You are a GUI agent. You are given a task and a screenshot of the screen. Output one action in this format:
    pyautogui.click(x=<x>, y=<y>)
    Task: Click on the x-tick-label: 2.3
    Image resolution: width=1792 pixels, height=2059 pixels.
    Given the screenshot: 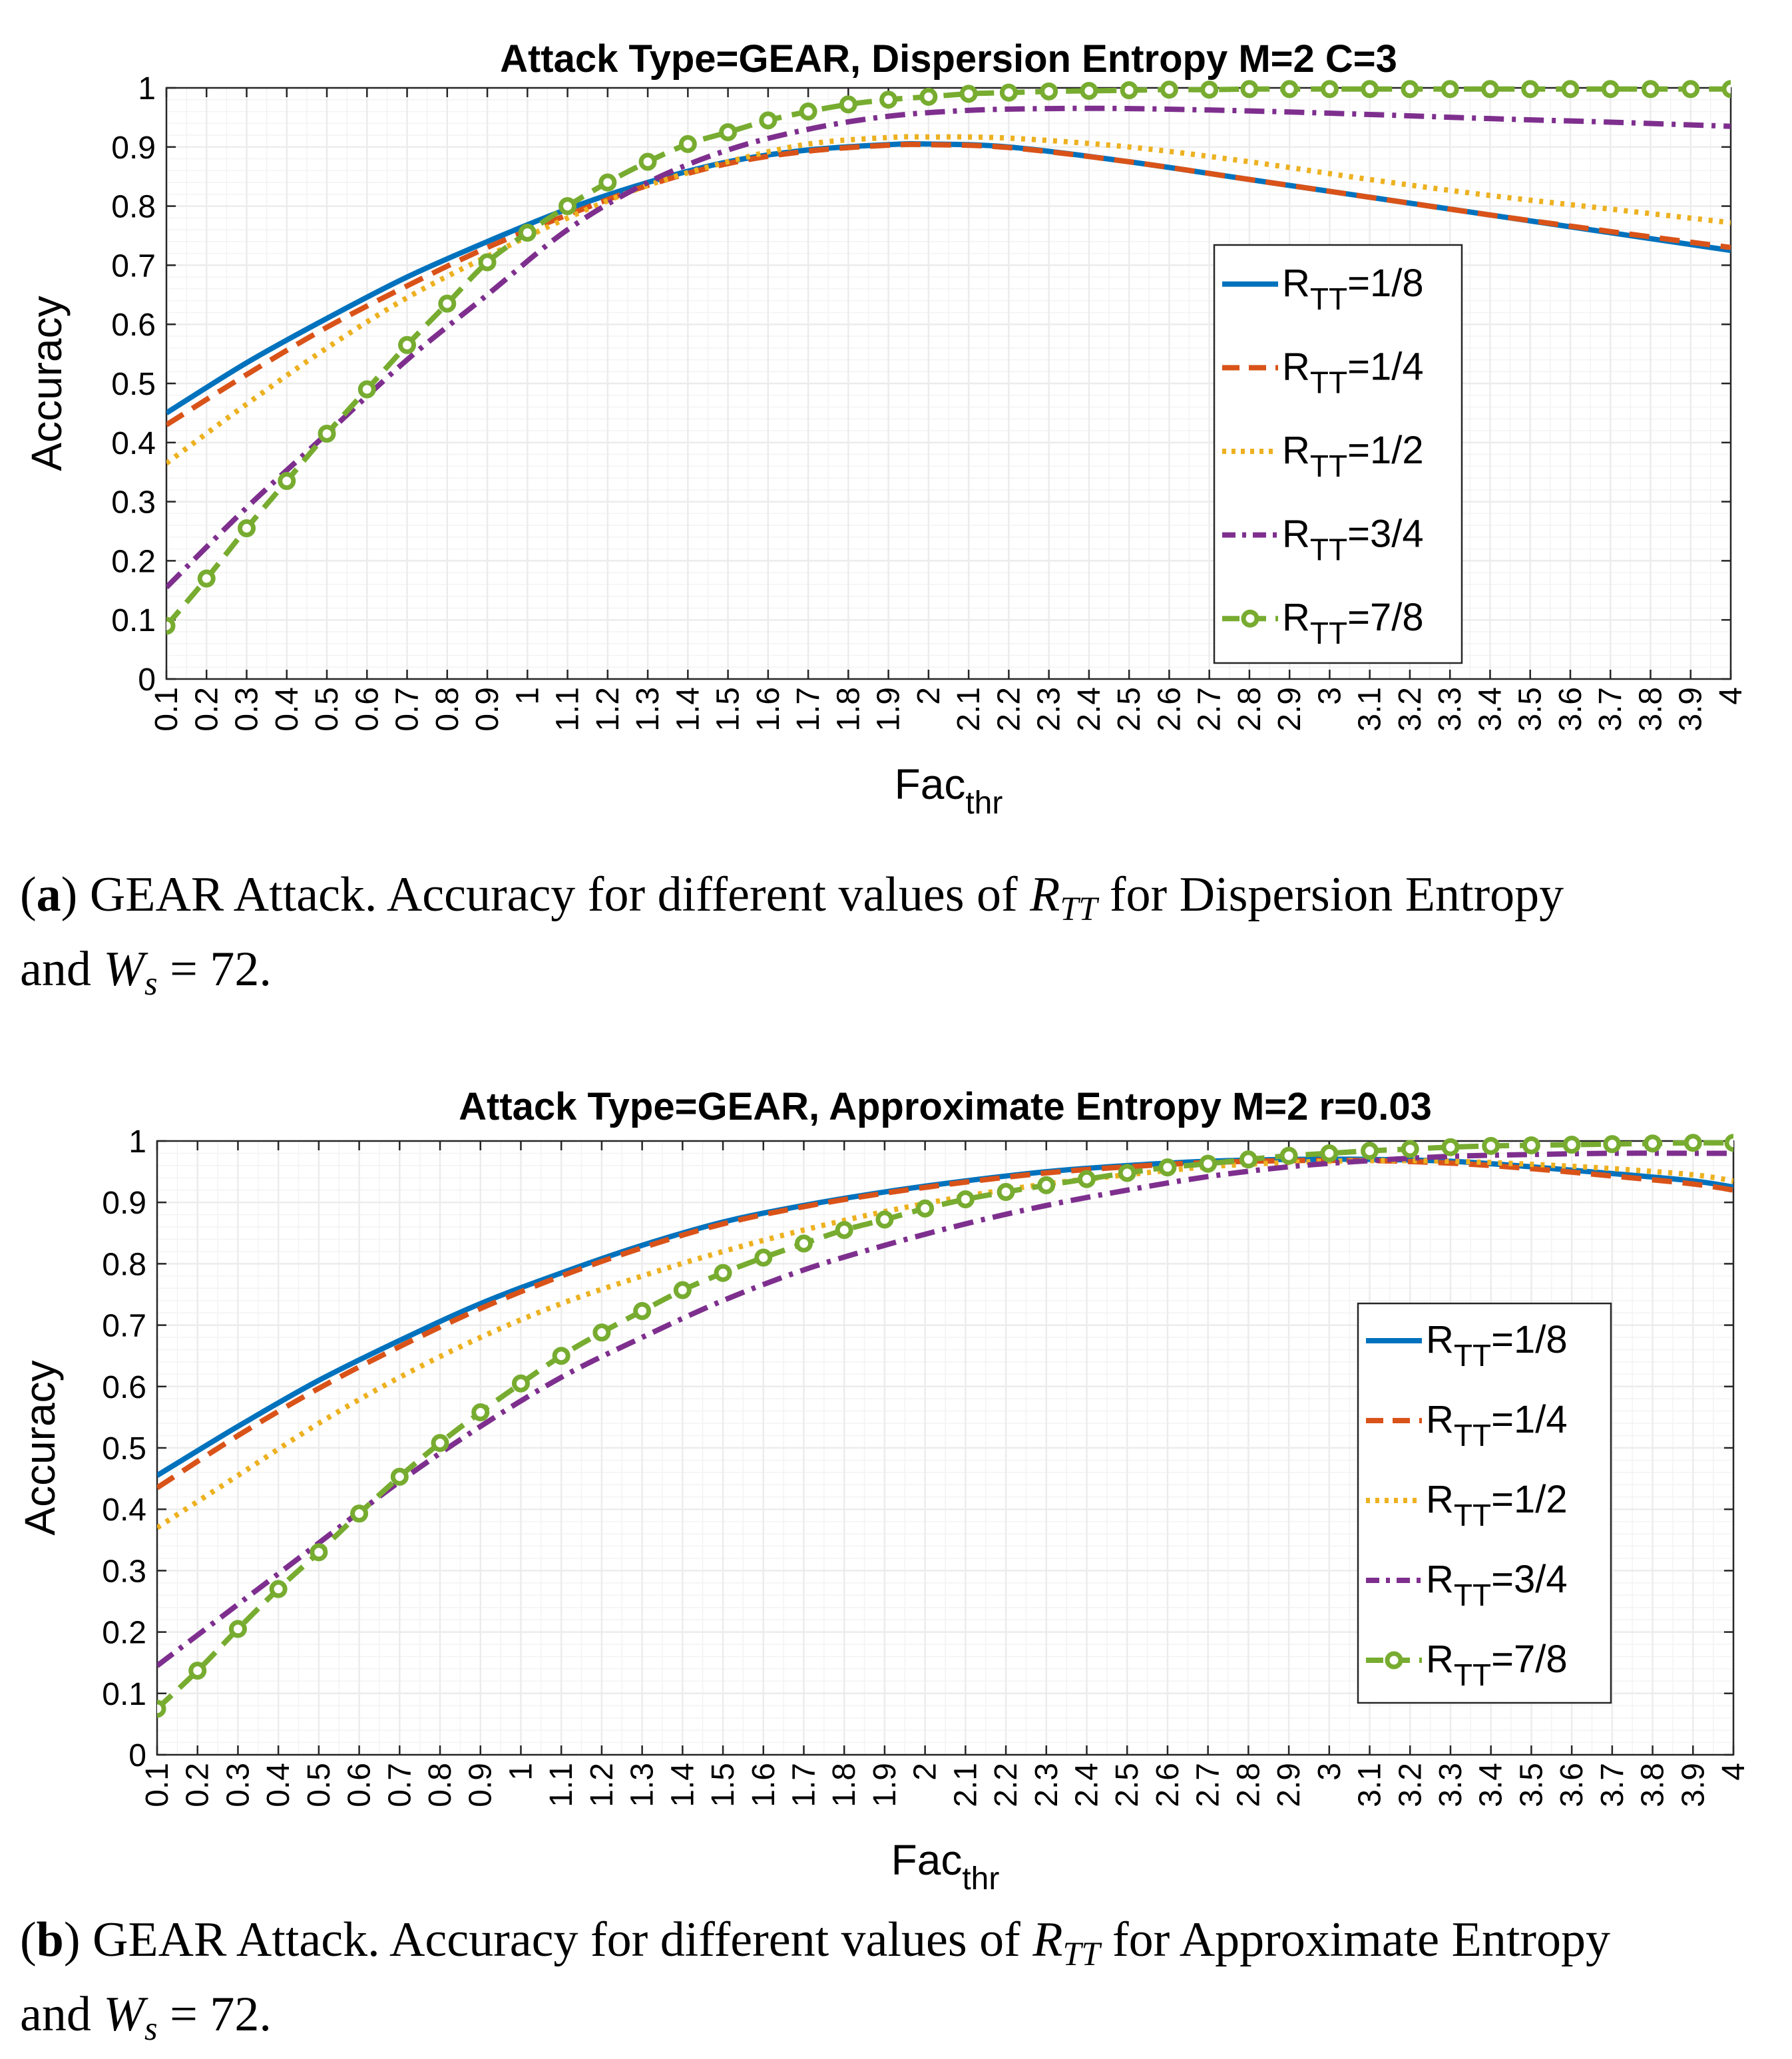 What is the action you would take?
    pyautogui.click(x=1049, y=709)
    